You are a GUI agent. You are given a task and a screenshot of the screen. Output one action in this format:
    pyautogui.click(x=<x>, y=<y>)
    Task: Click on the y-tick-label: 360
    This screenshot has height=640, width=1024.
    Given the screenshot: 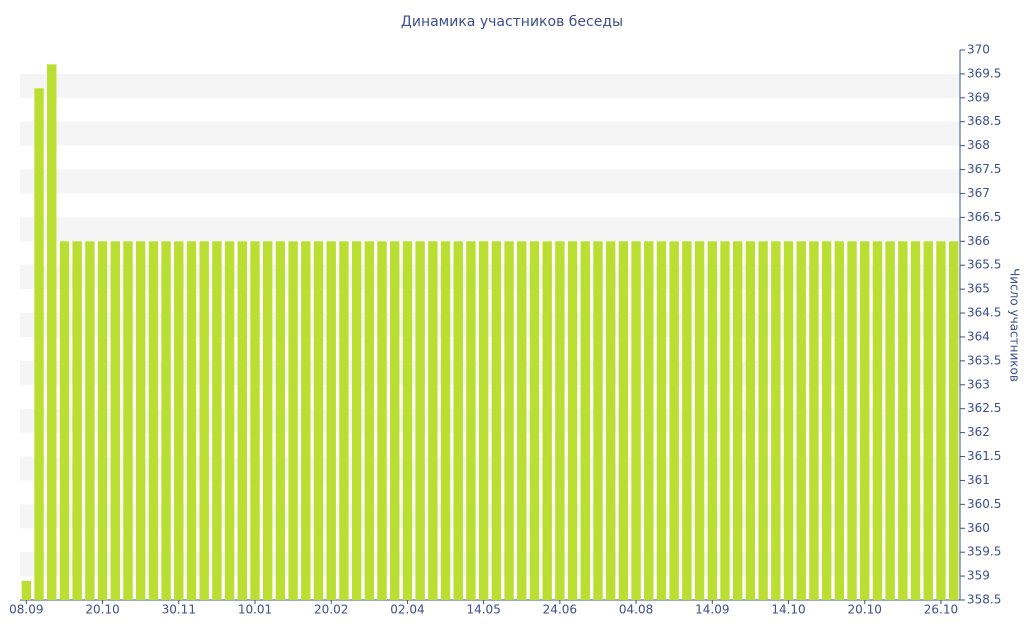 What is the action you would take?
    pyautogui.click(x=978, y=528)
    